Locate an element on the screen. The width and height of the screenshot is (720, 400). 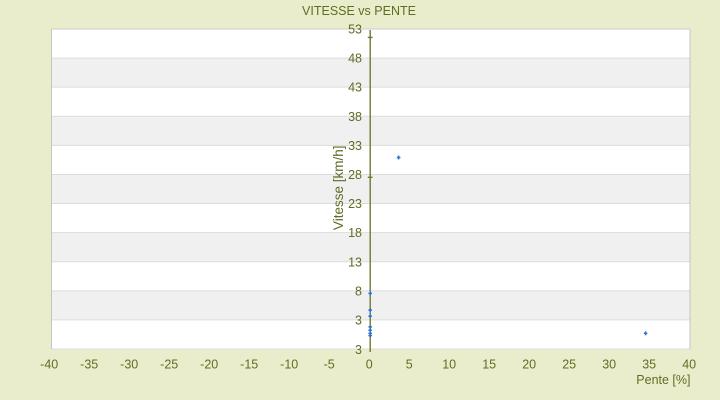
svg-text: 33 is located at coordinates (355, 146).